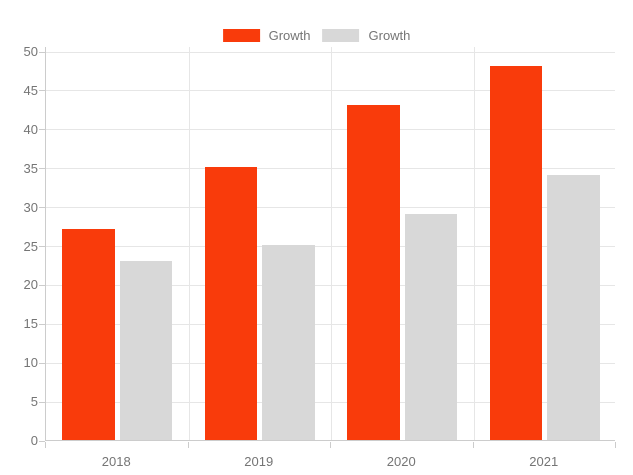 This screenshot has height=475, width=633. I want to click on bar-red-2018, so click(88, 334).